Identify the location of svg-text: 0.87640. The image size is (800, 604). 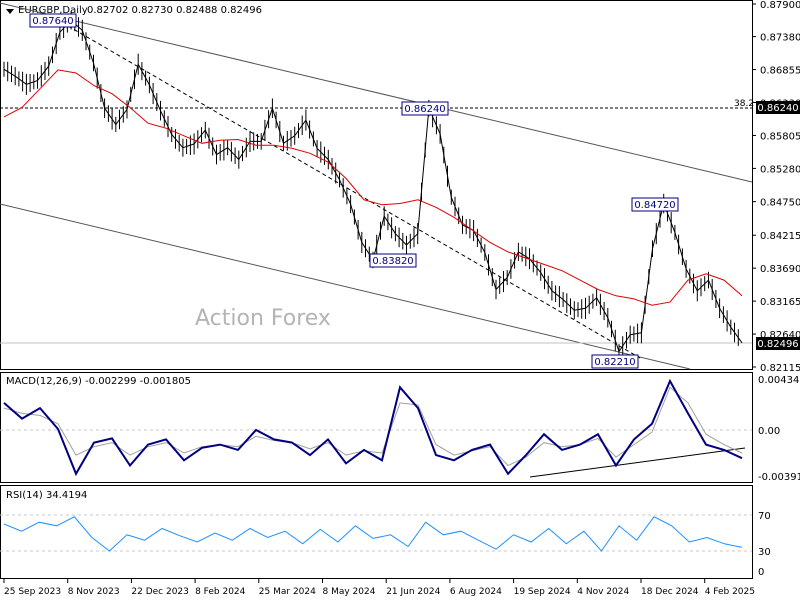
(52, 21).